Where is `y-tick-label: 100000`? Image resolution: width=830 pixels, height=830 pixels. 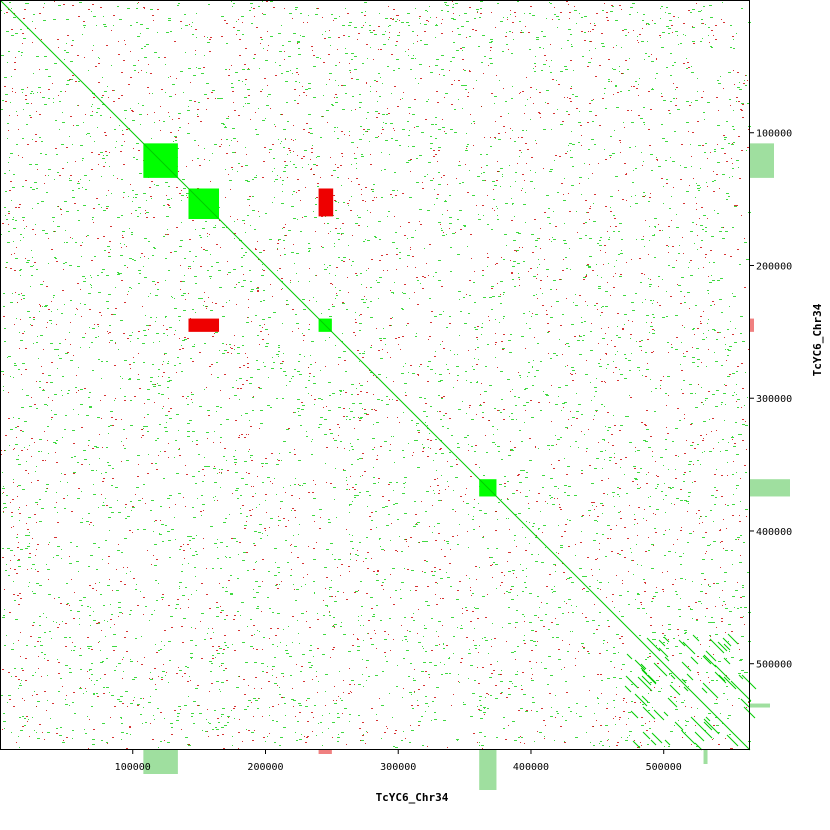
y-tick-label: 100000 is located at coordinates (774, 134).